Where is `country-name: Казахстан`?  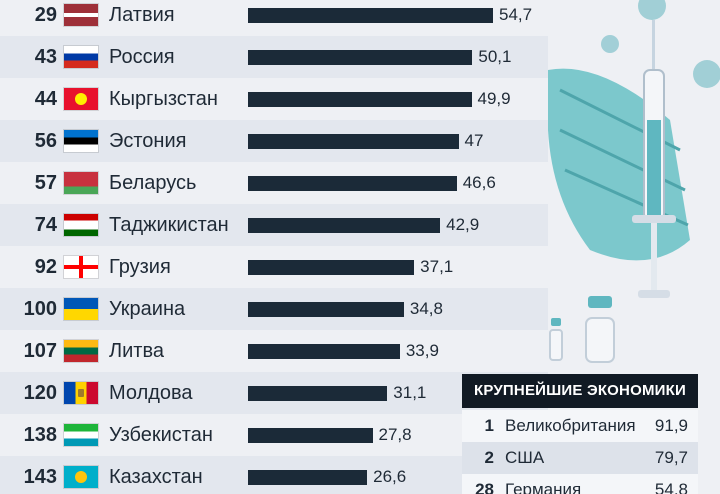 country-name: Казахстан is located at coordinates (156, 477).